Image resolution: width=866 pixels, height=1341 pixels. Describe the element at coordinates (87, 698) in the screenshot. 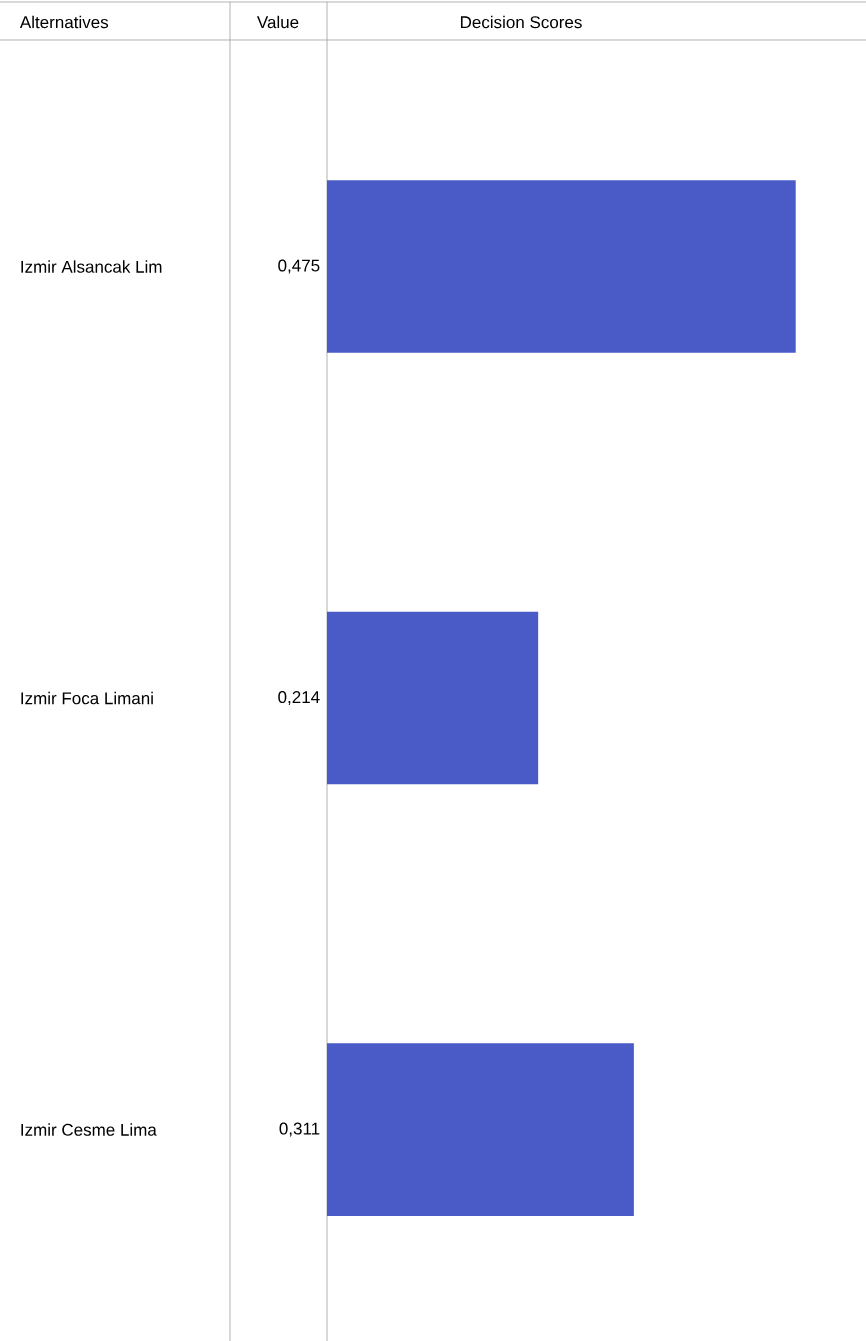

I see `y-tick-label: Izmir Foca Limani` at that location.